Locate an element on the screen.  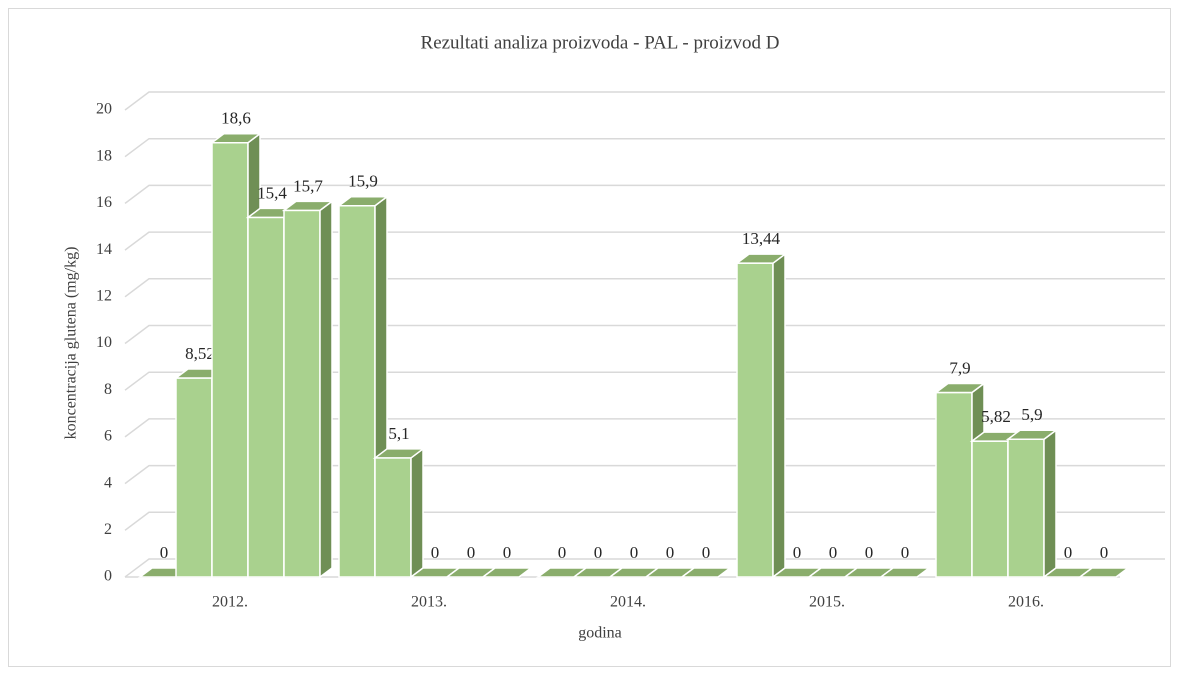
y-tick-label: 12 is located at coordinates (104, 295).